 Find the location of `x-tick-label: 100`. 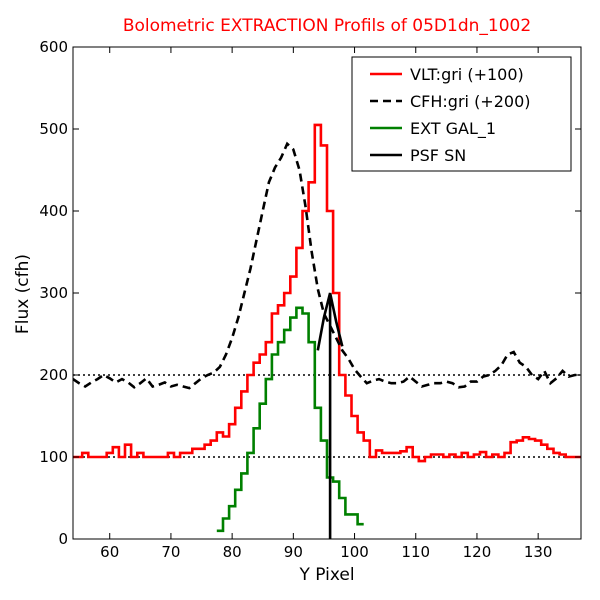

x-tick-label: 100 is located at coordinates (354, 552).